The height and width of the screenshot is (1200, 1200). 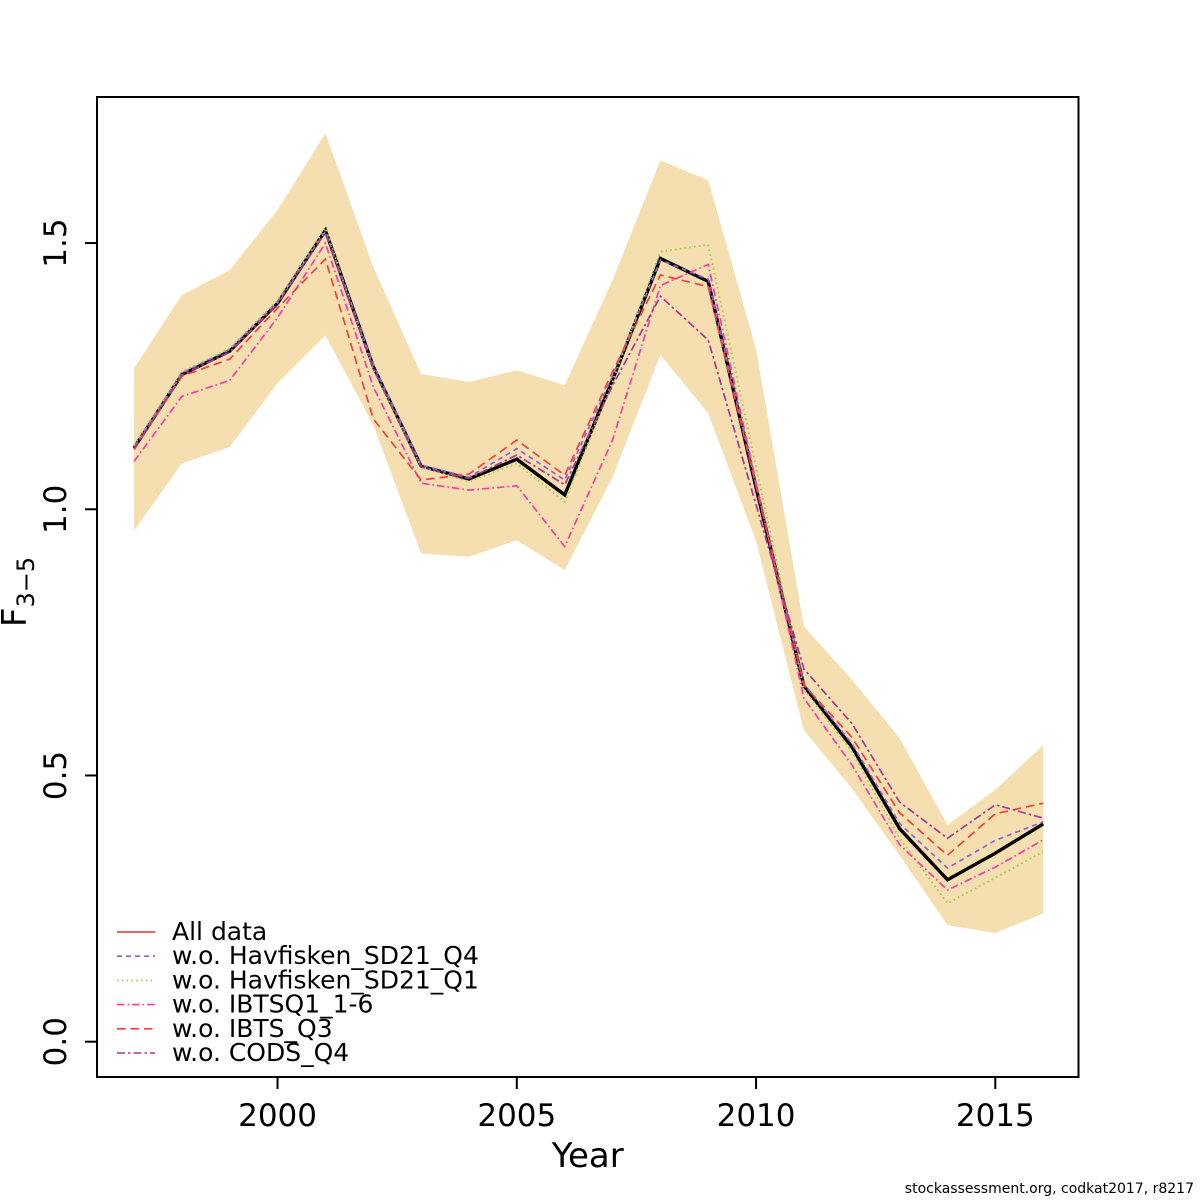 I want to click on legend-entry-wo-havfisken-sd21-q1: w.o. Havfisken_SD21_Q1, so click(x=298, y=979).